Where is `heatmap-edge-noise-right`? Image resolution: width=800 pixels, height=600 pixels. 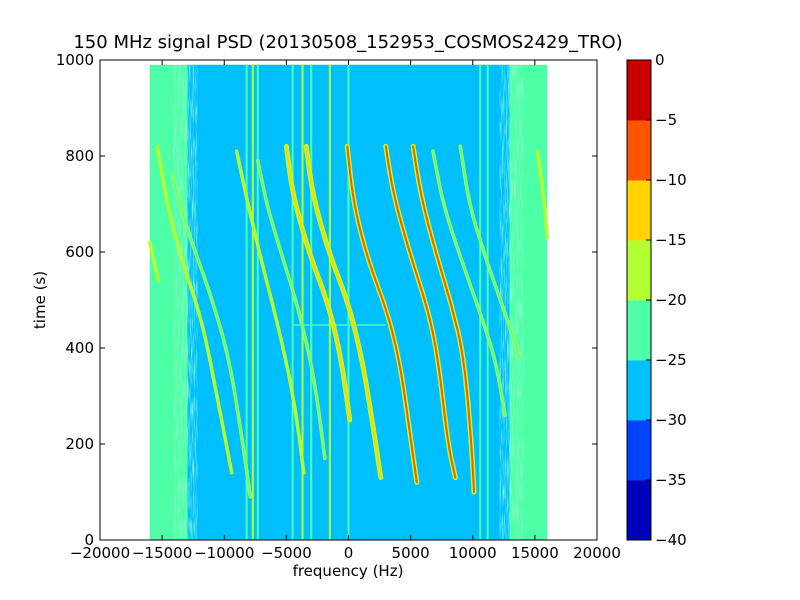 heatmap-edge-noise-right is located at coordinates (511, 302).